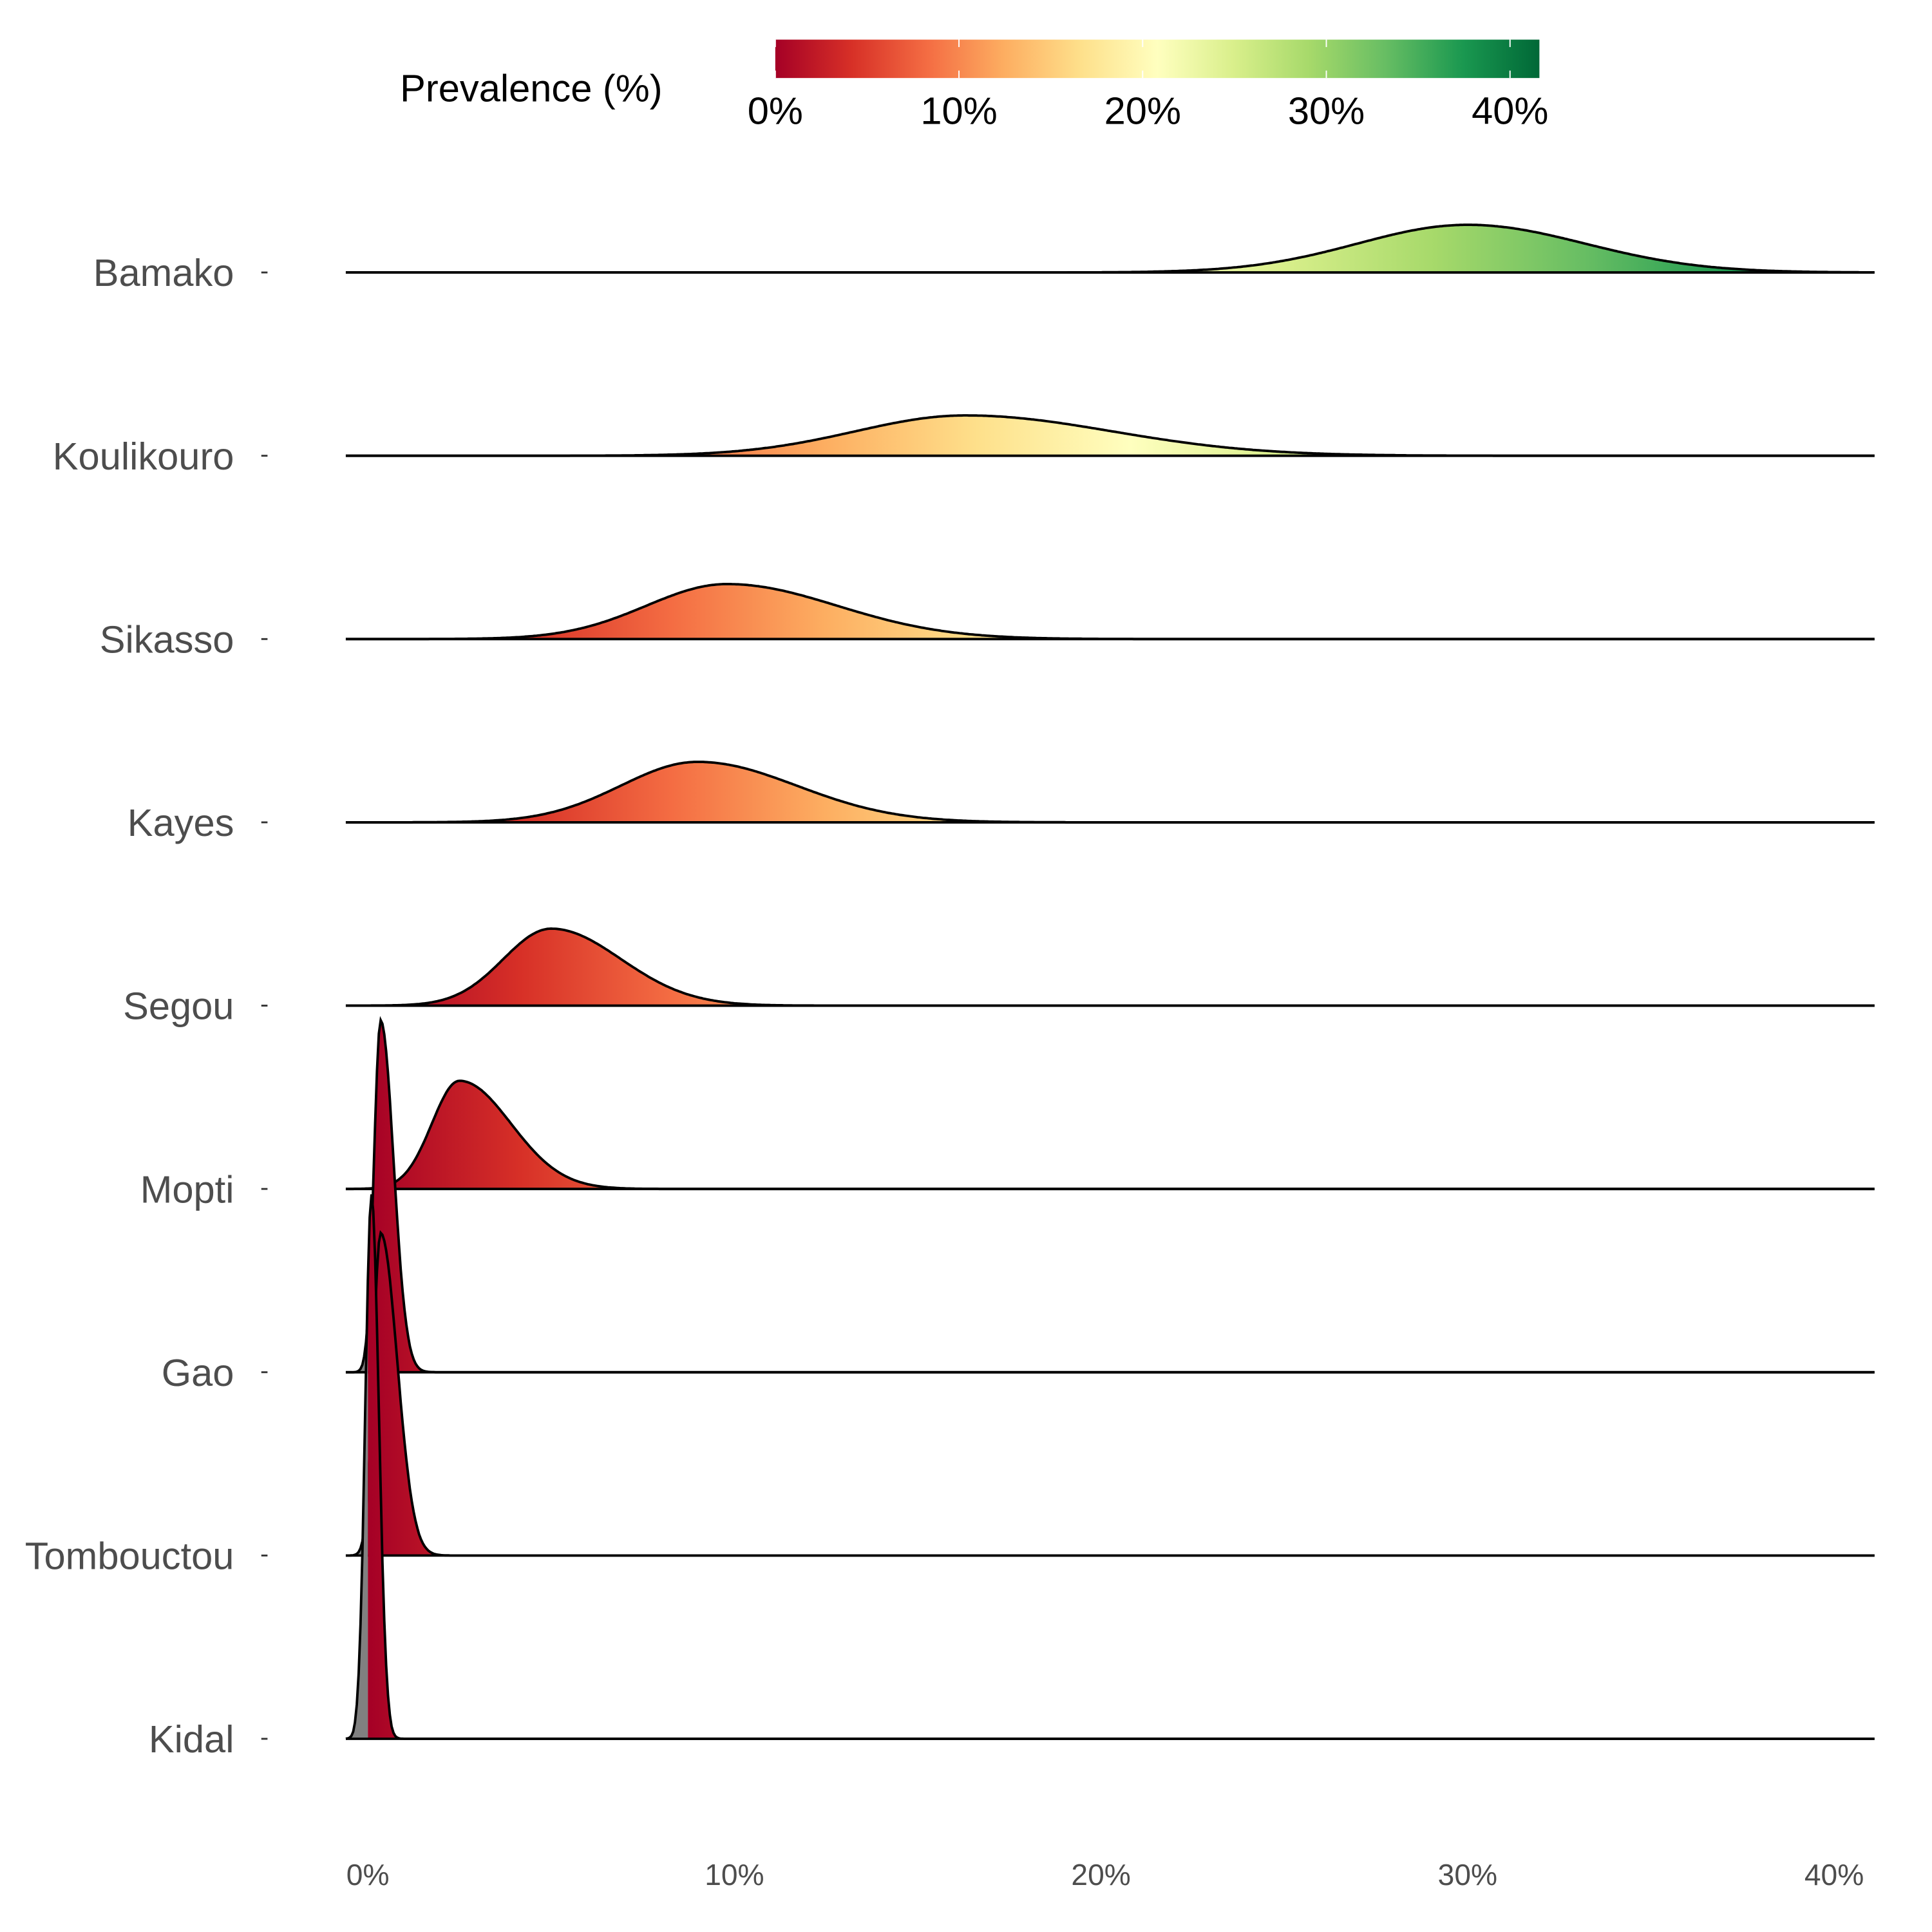  I want to click on ridge-gao, so click(1110, 1195).